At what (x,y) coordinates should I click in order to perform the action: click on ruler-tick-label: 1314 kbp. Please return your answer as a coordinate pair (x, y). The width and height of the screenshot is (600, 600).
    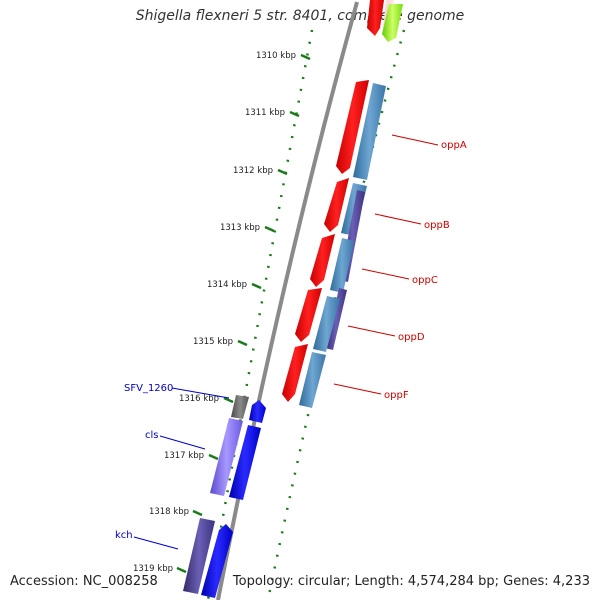
    Looking at the image, I should click on (227, 285).